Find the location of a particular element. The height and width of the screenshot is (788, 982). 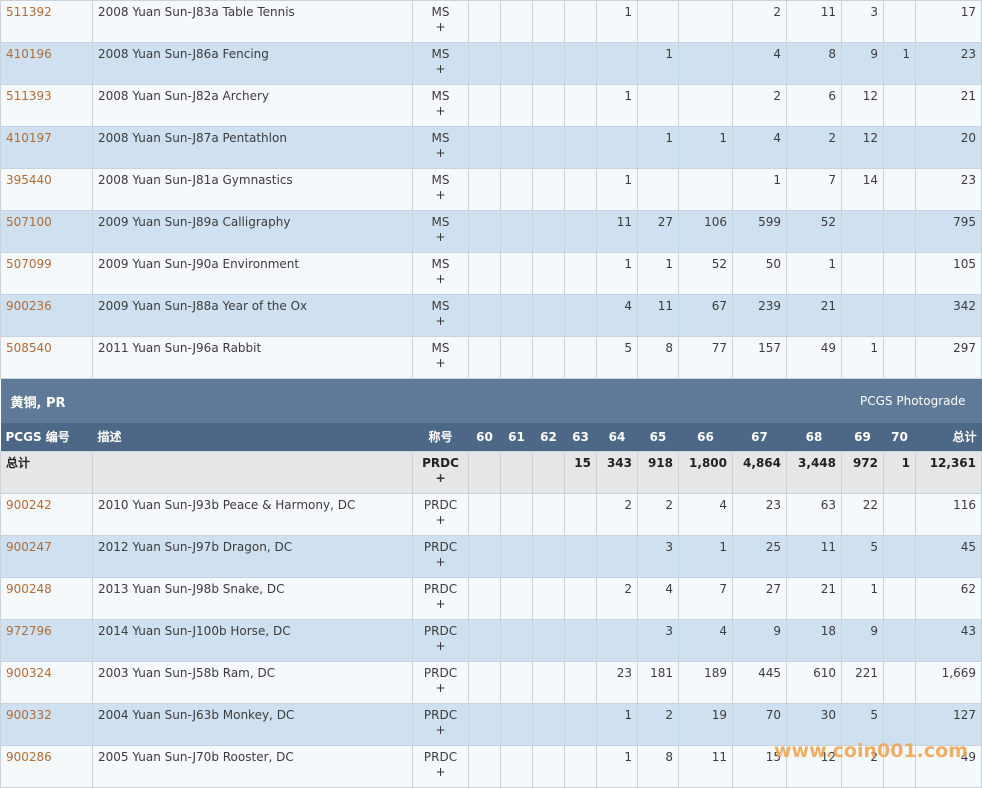

pcgs-number-link: 900236 is located at coordinates (29, 306).